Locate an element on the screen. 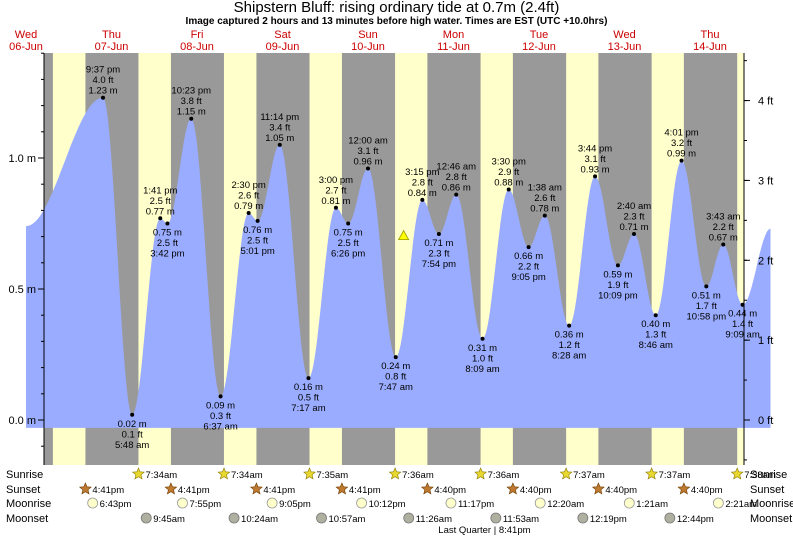  extreme-label: 0.96 m is located at coordinates (367, 161).